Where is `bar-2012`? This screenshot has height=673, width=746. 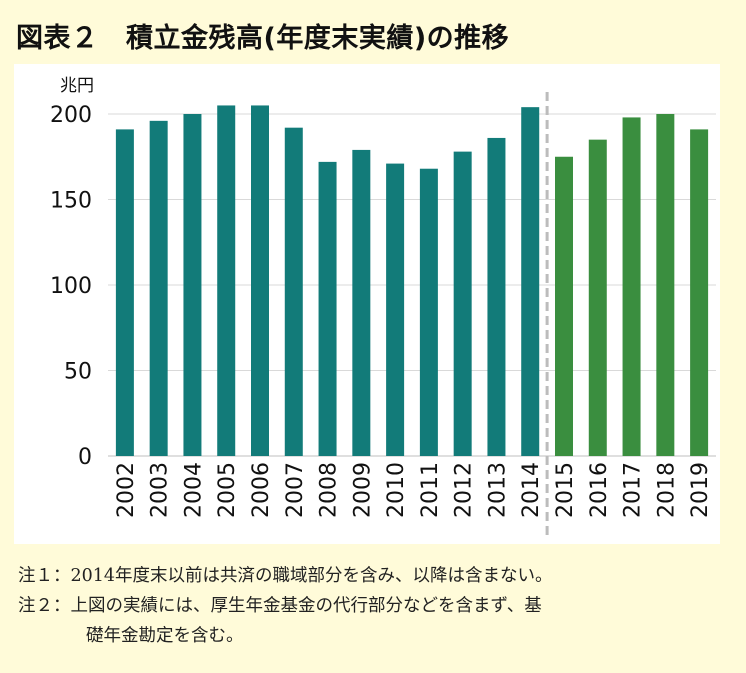 bar-2012 is located at coordinates (462, 303).